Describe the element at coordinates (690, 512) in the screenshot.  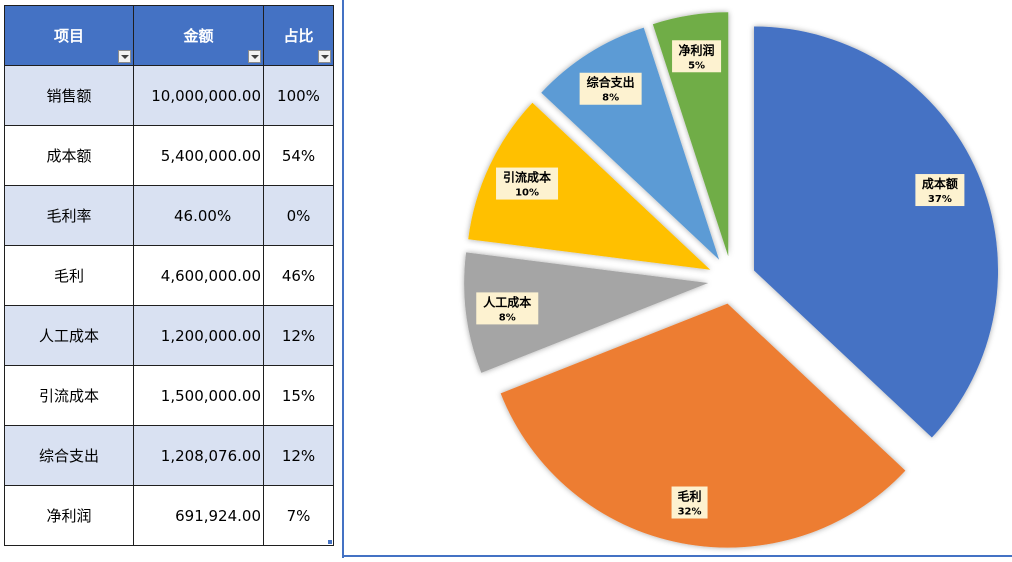
I see `data-label-percent: 32%` at that location.